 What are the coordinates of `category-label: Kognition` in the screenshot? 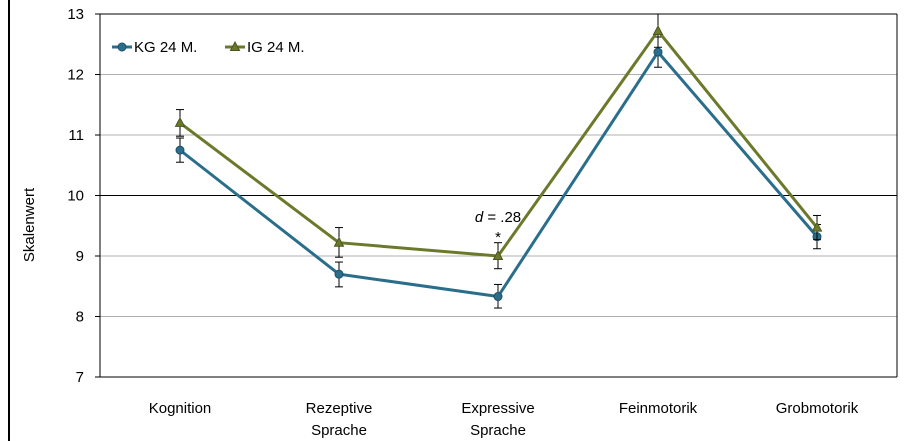 It's located at (180, 408).